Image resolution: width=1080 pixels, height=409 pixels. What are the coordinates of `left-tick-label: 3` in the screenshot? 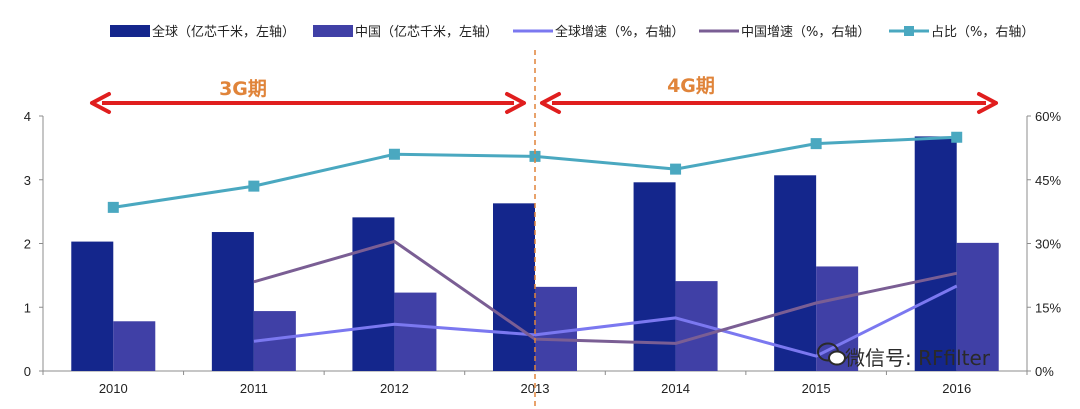 It's located at (27, 180).